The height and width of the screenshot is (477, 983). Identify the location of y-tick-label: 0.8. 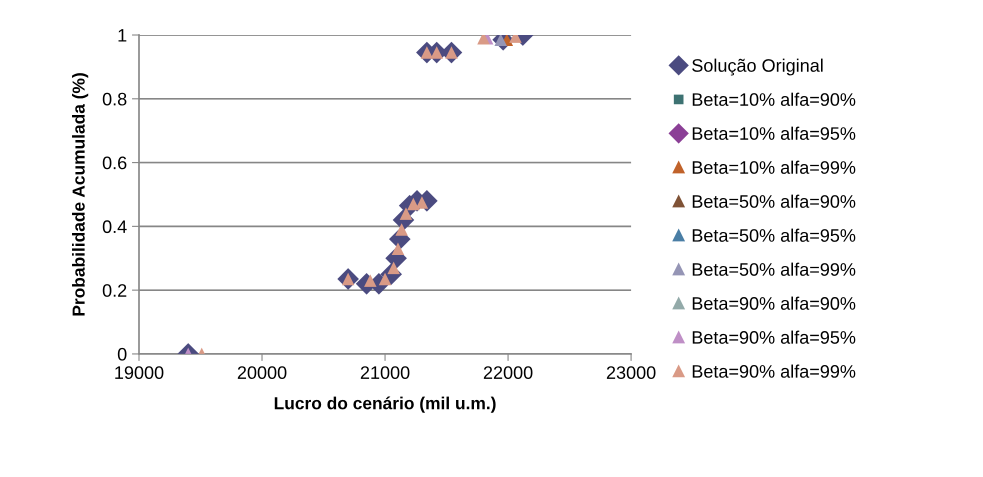
(114, 99).